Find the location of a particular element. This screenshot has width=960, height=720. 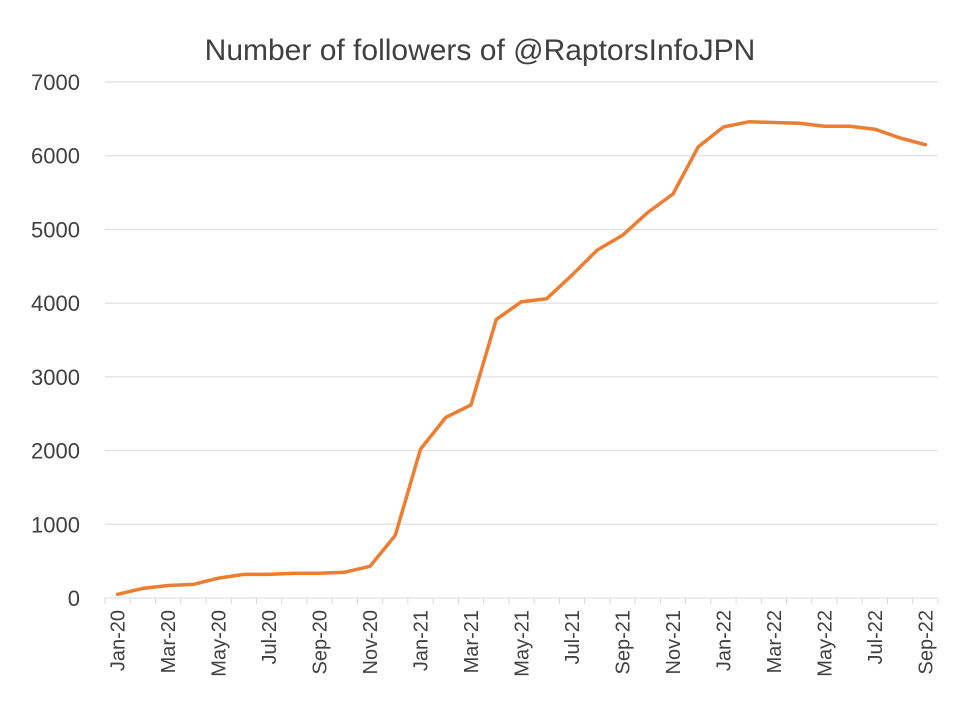

y-tick-label: 6000 is located at coordinates (55, 156).